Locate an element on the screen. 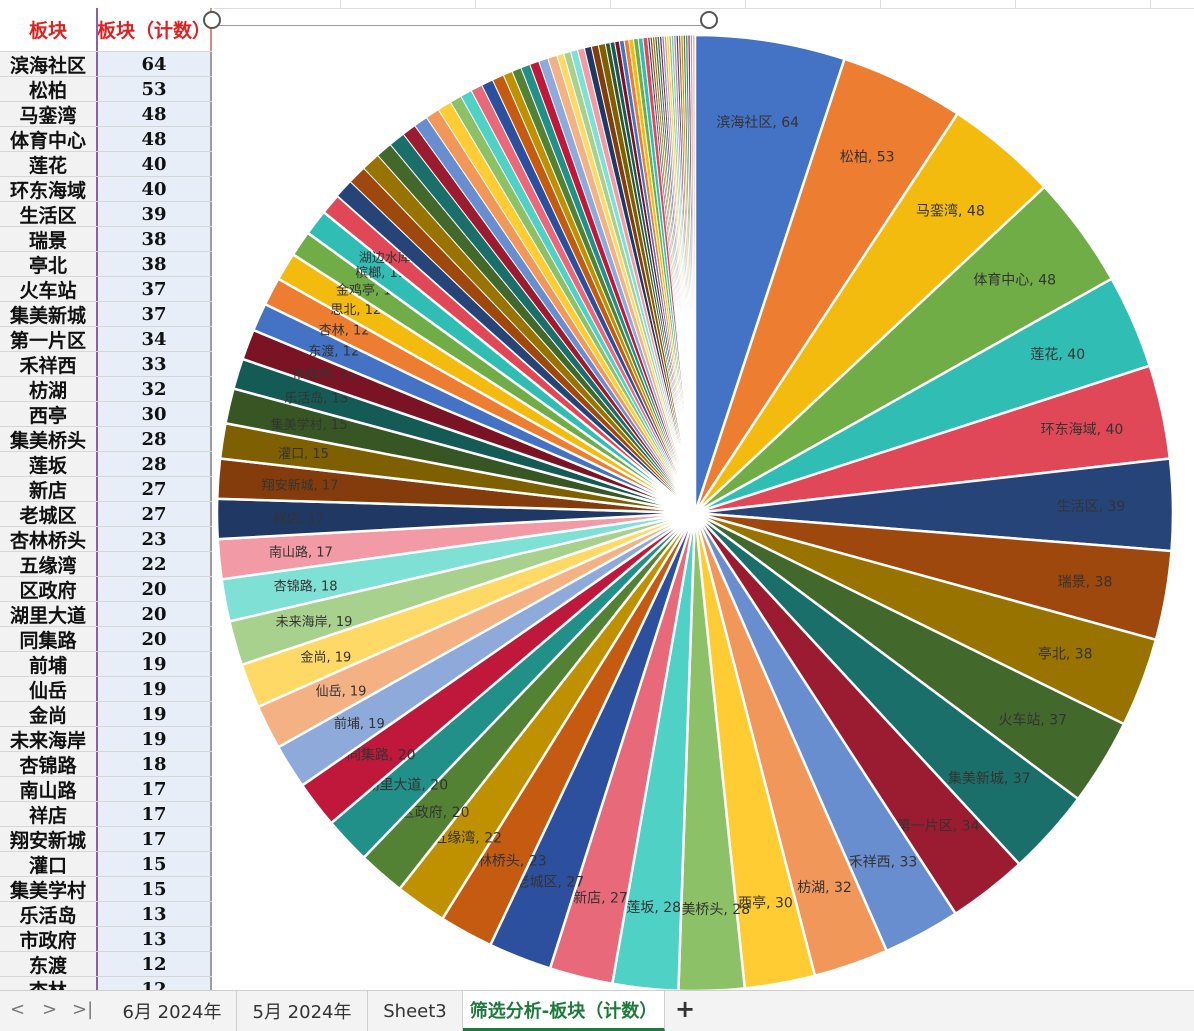 The width and height of the screenshot is (1194, 1031). block-name-cell: 马銮湾 is located at coordinates (49, 114).